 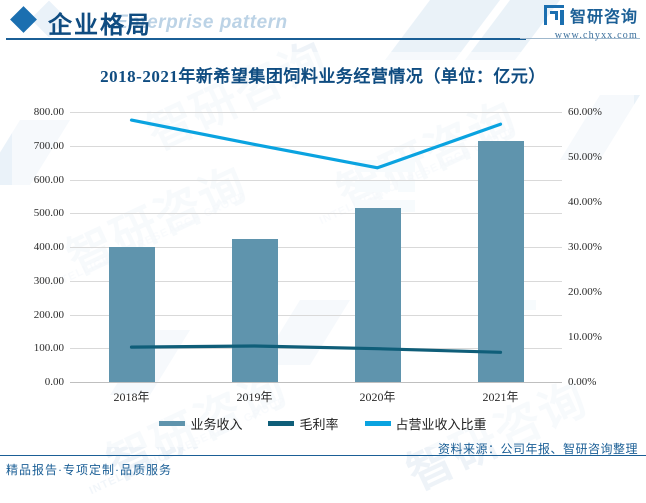 I want to click on legend-item-gross-margin: 毛利率, so click(x=303, y=423).